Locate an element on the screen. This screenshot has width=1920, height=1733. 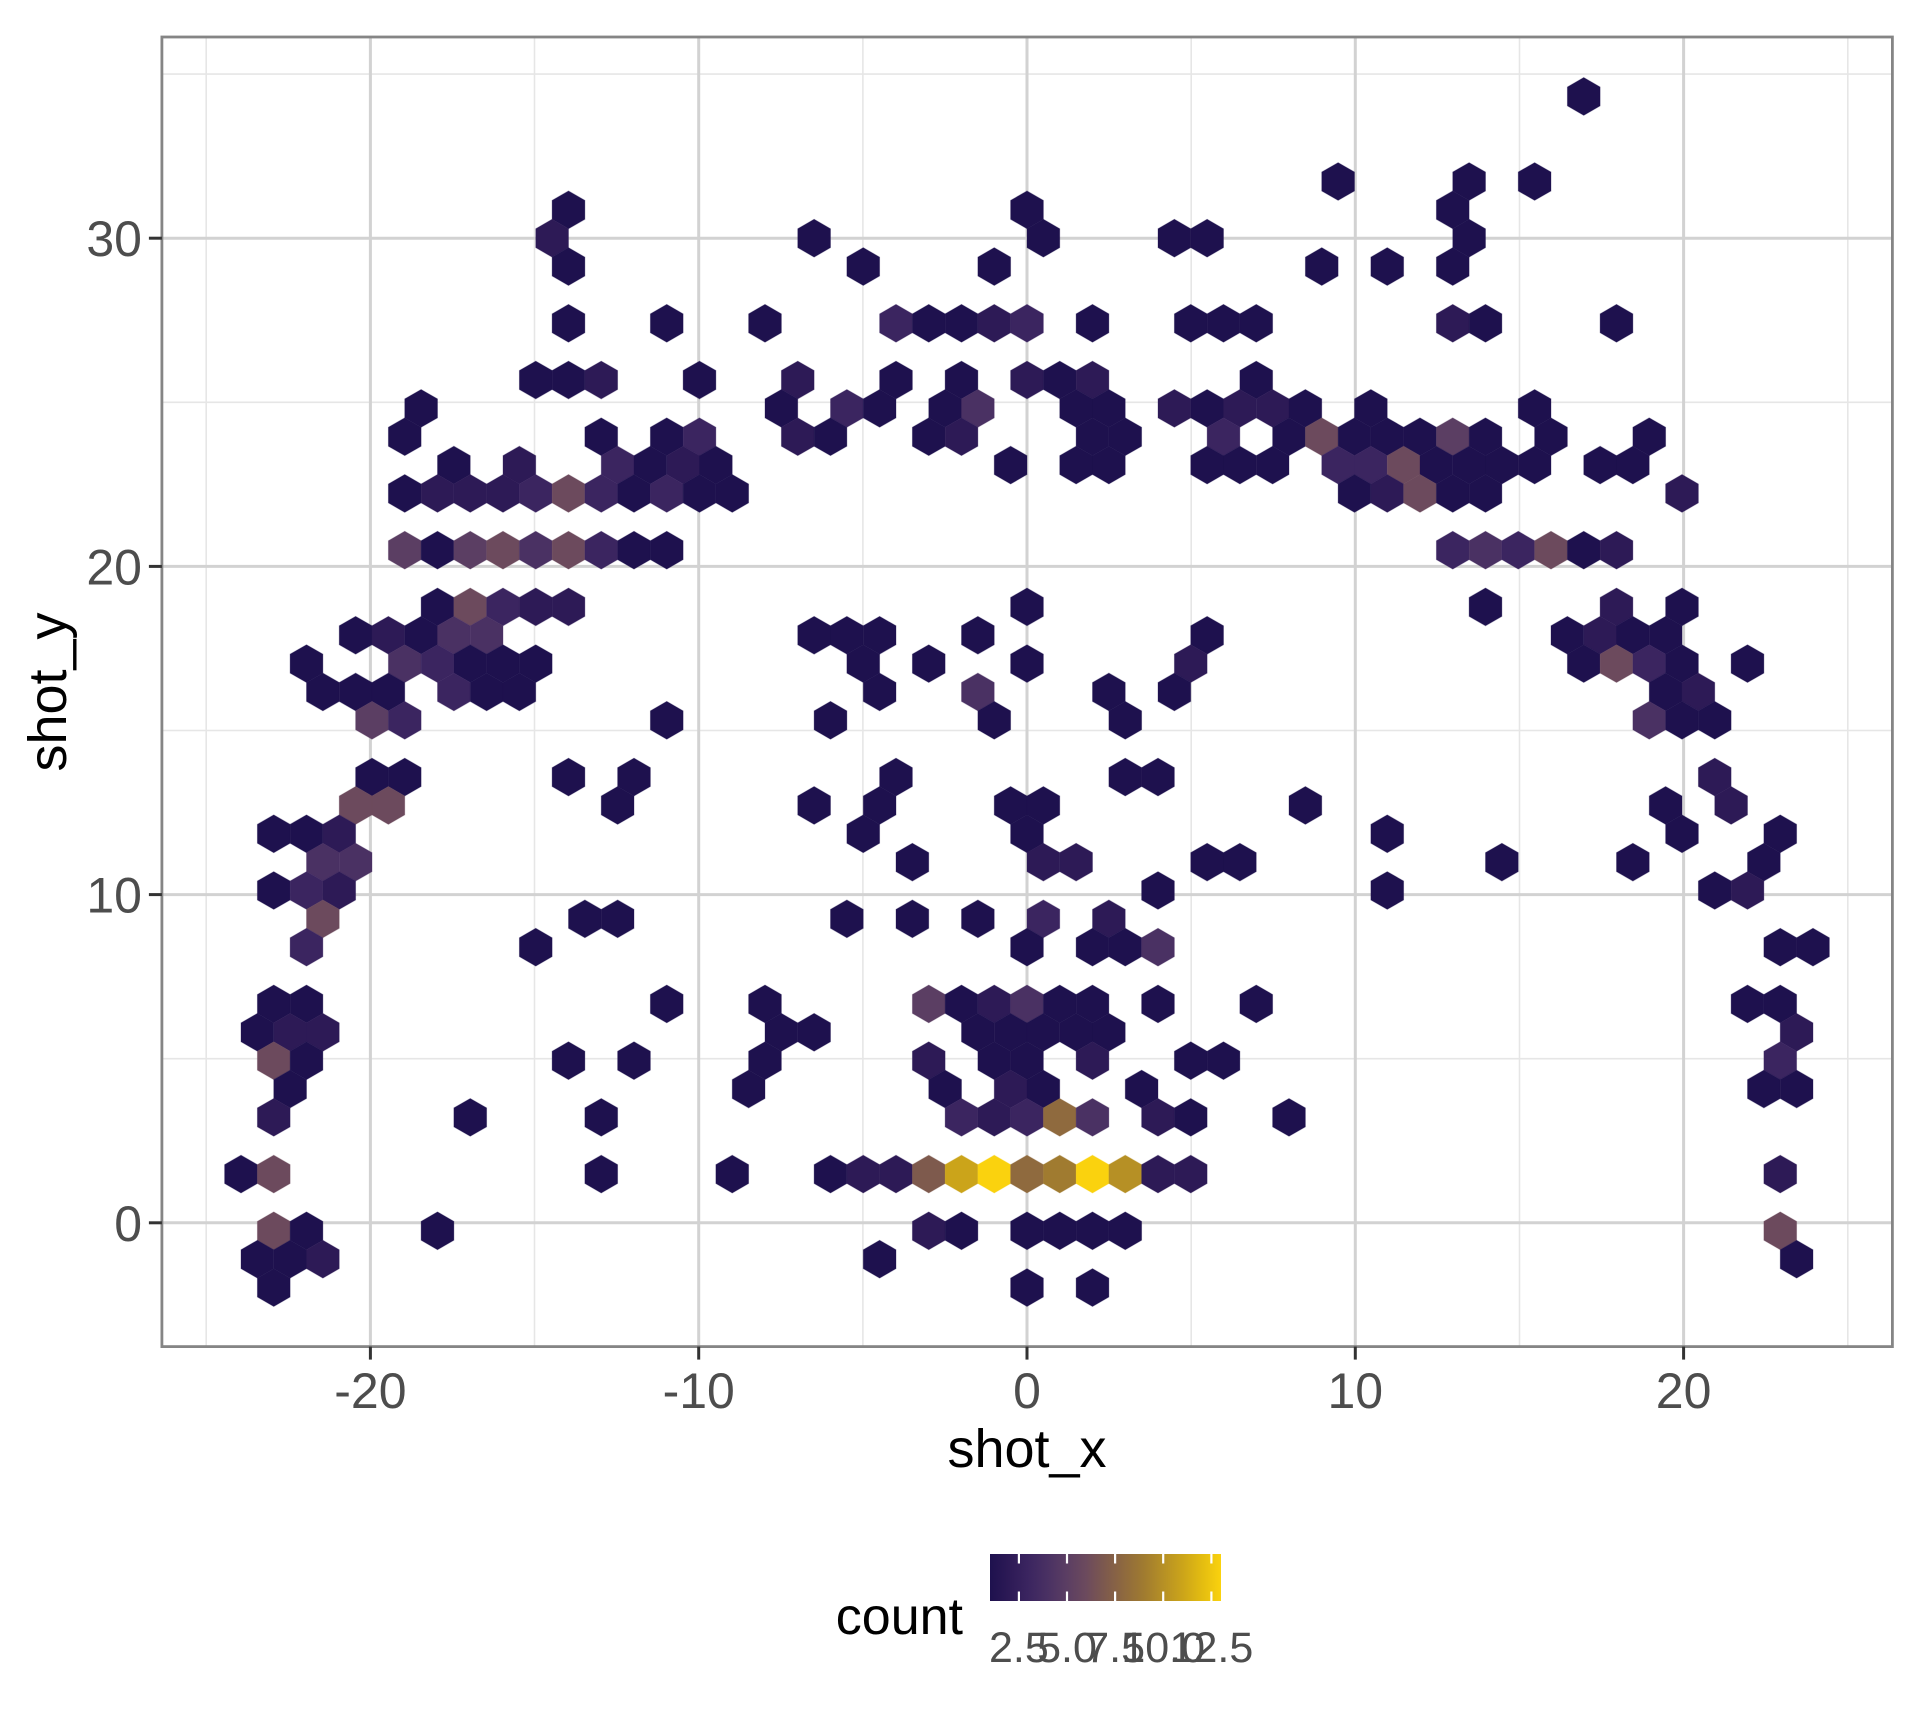
svg-text: 7.5 is located at coordinates (1115, 1648).